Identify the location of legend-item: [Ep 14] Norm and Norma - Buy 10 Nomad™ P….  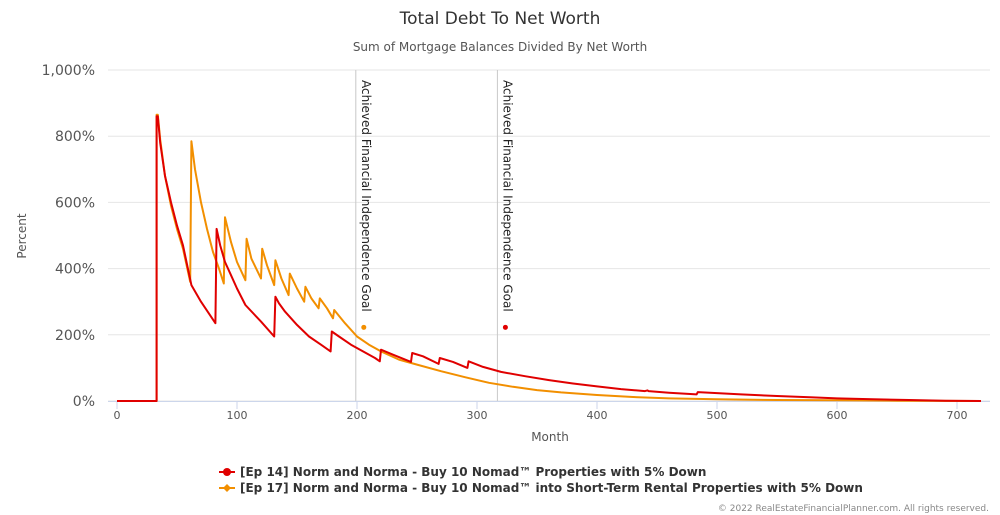
(462, 472).